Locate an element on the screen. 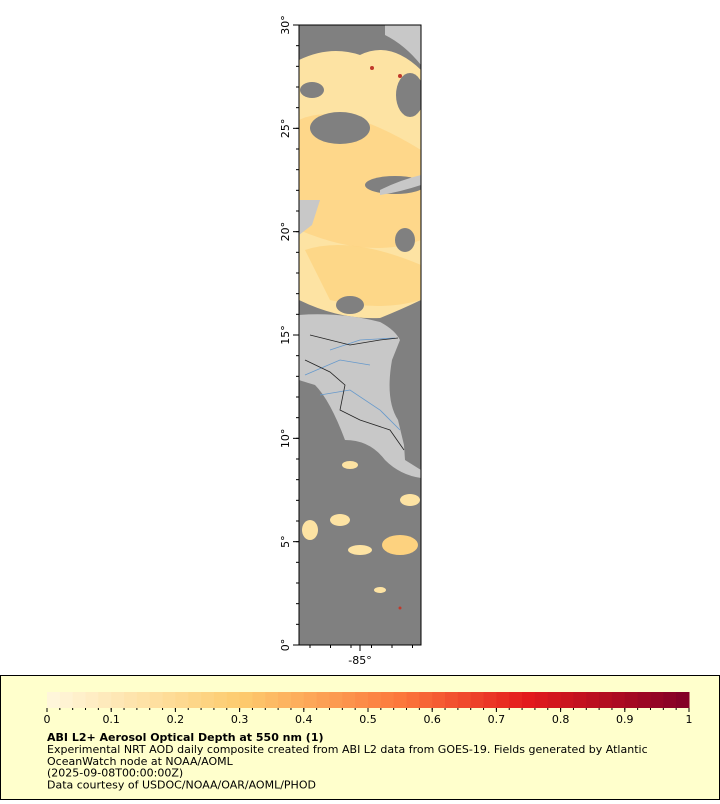 The height and width of the screenshot is (804, 720). colorbar-label: 0 is located at coordinates (47, 719).